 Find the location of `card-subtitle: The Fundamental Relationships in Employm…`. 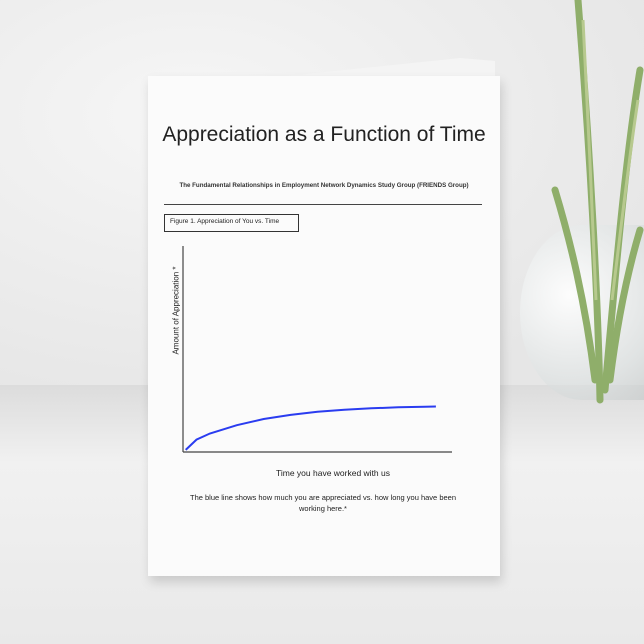

card-subtitle: The Fundamental Relationships in Employm… is located at coordinates (324, 185).